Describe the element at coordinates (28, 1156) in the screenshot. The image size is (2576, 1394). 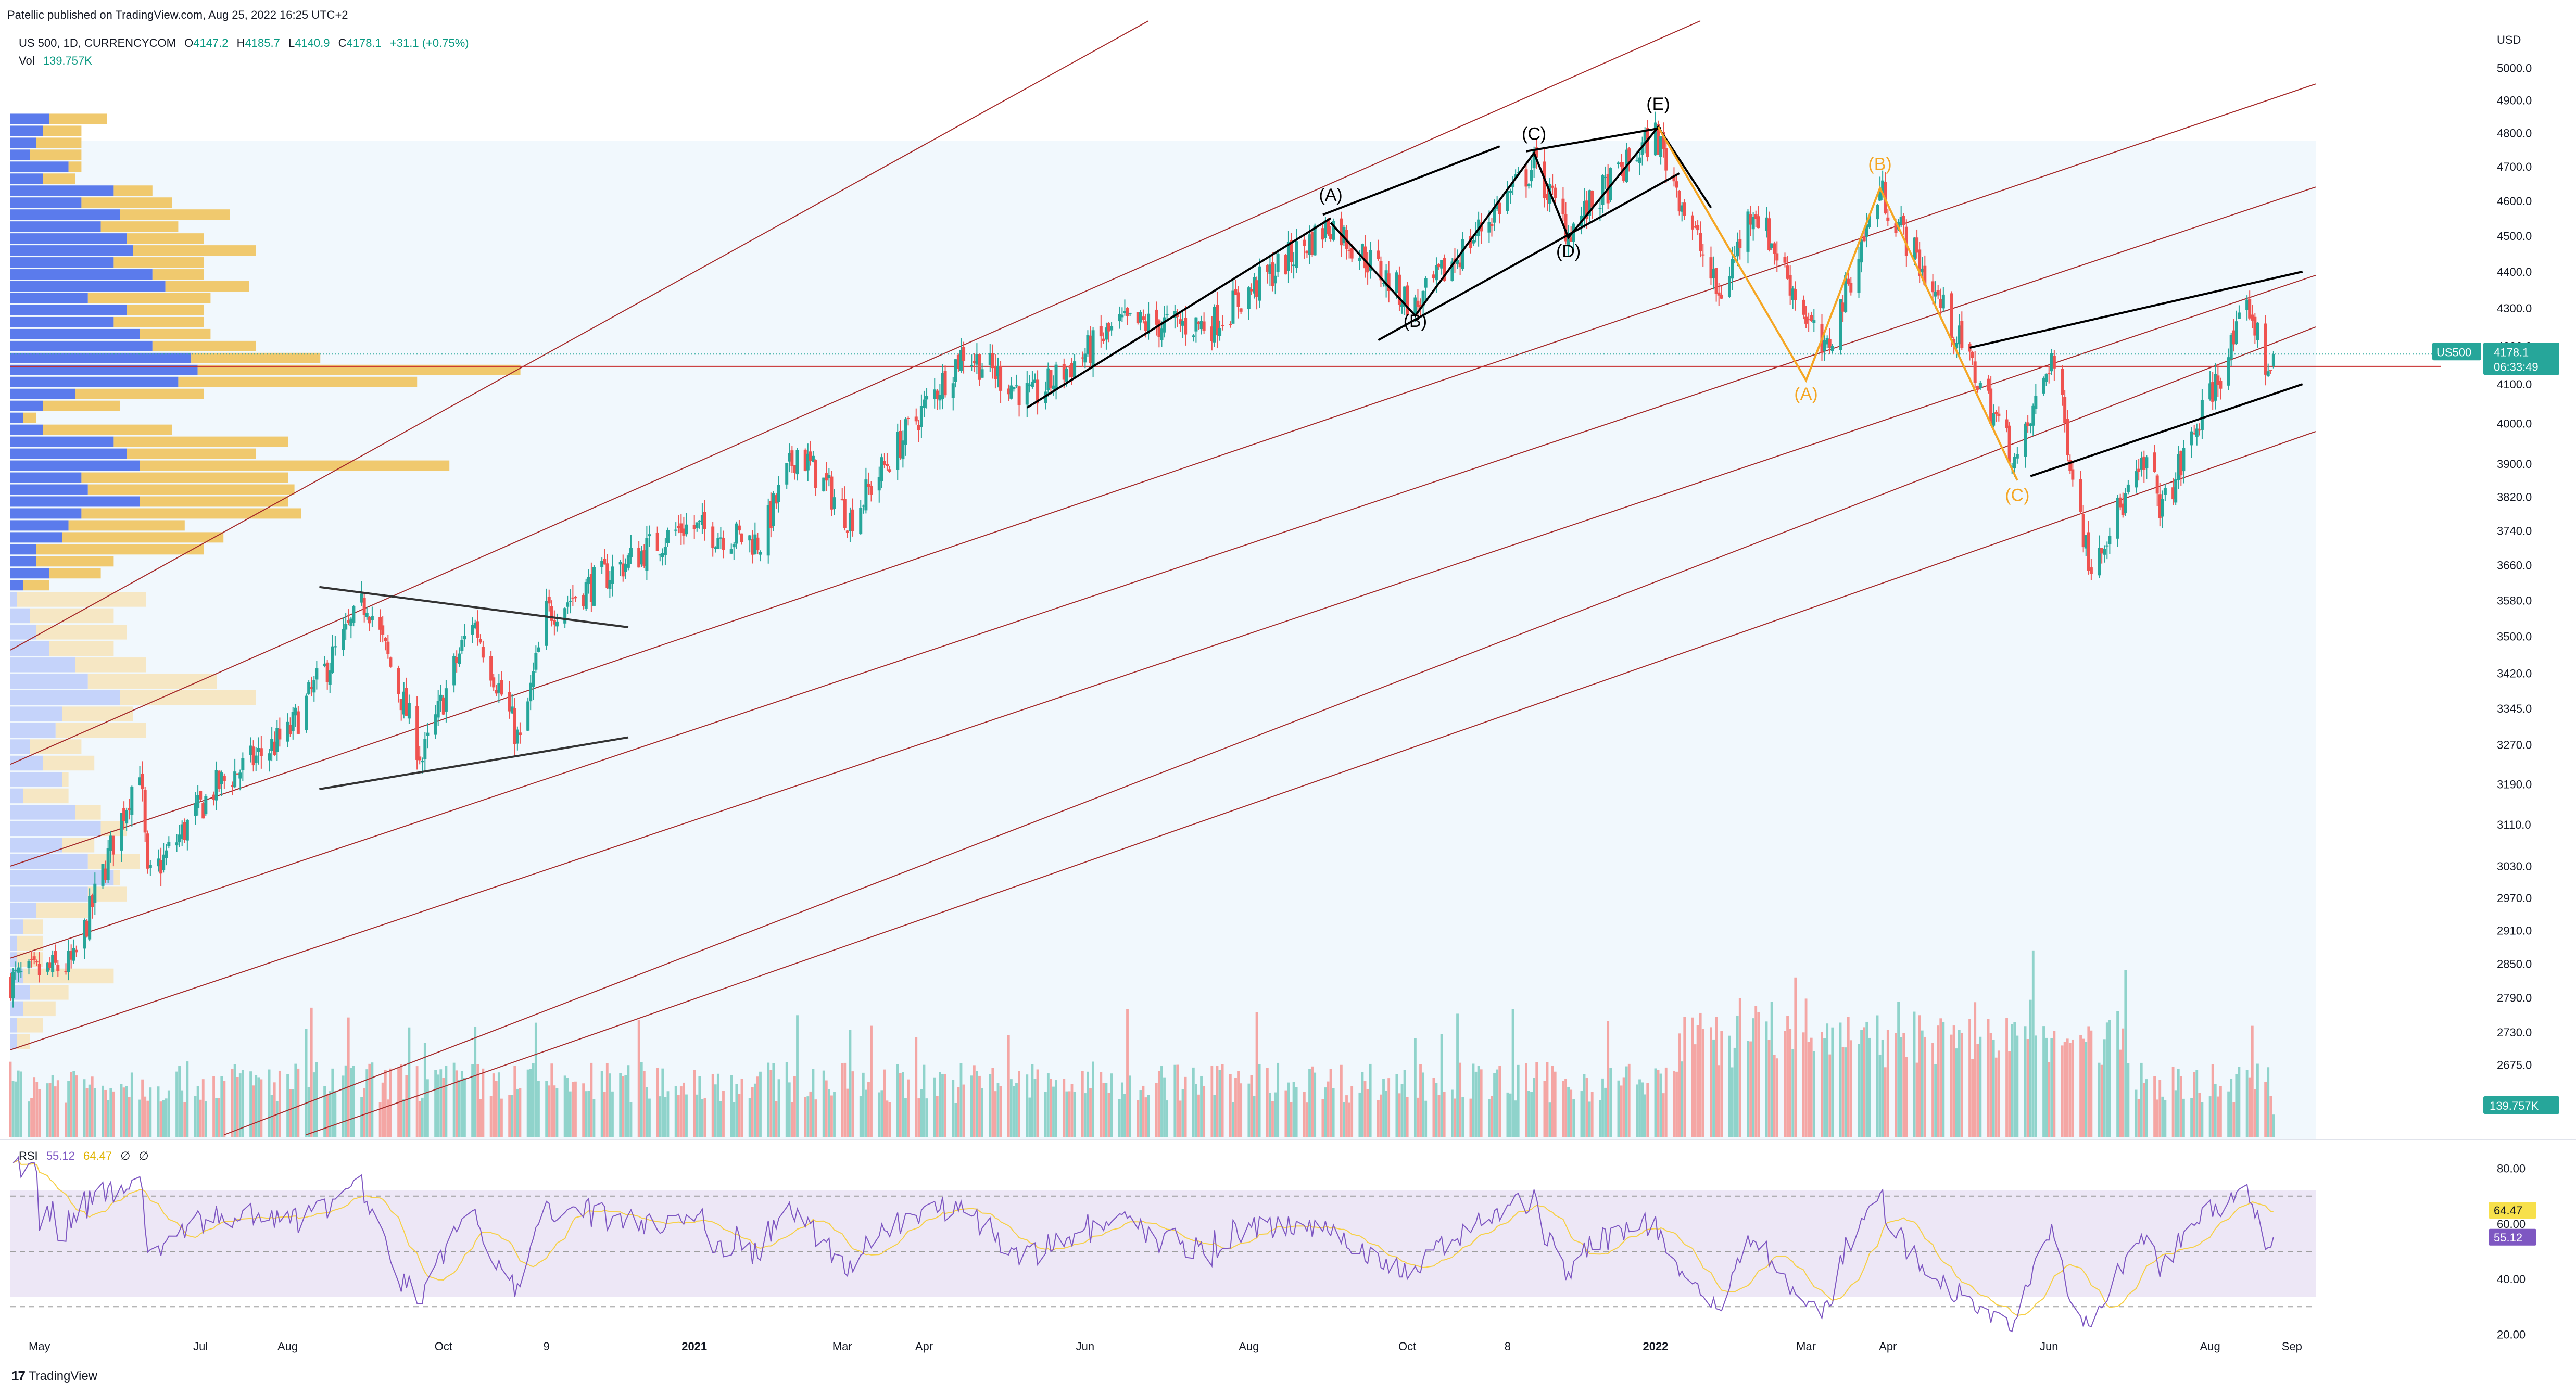
I see `rsi-label: RSI` at that location.